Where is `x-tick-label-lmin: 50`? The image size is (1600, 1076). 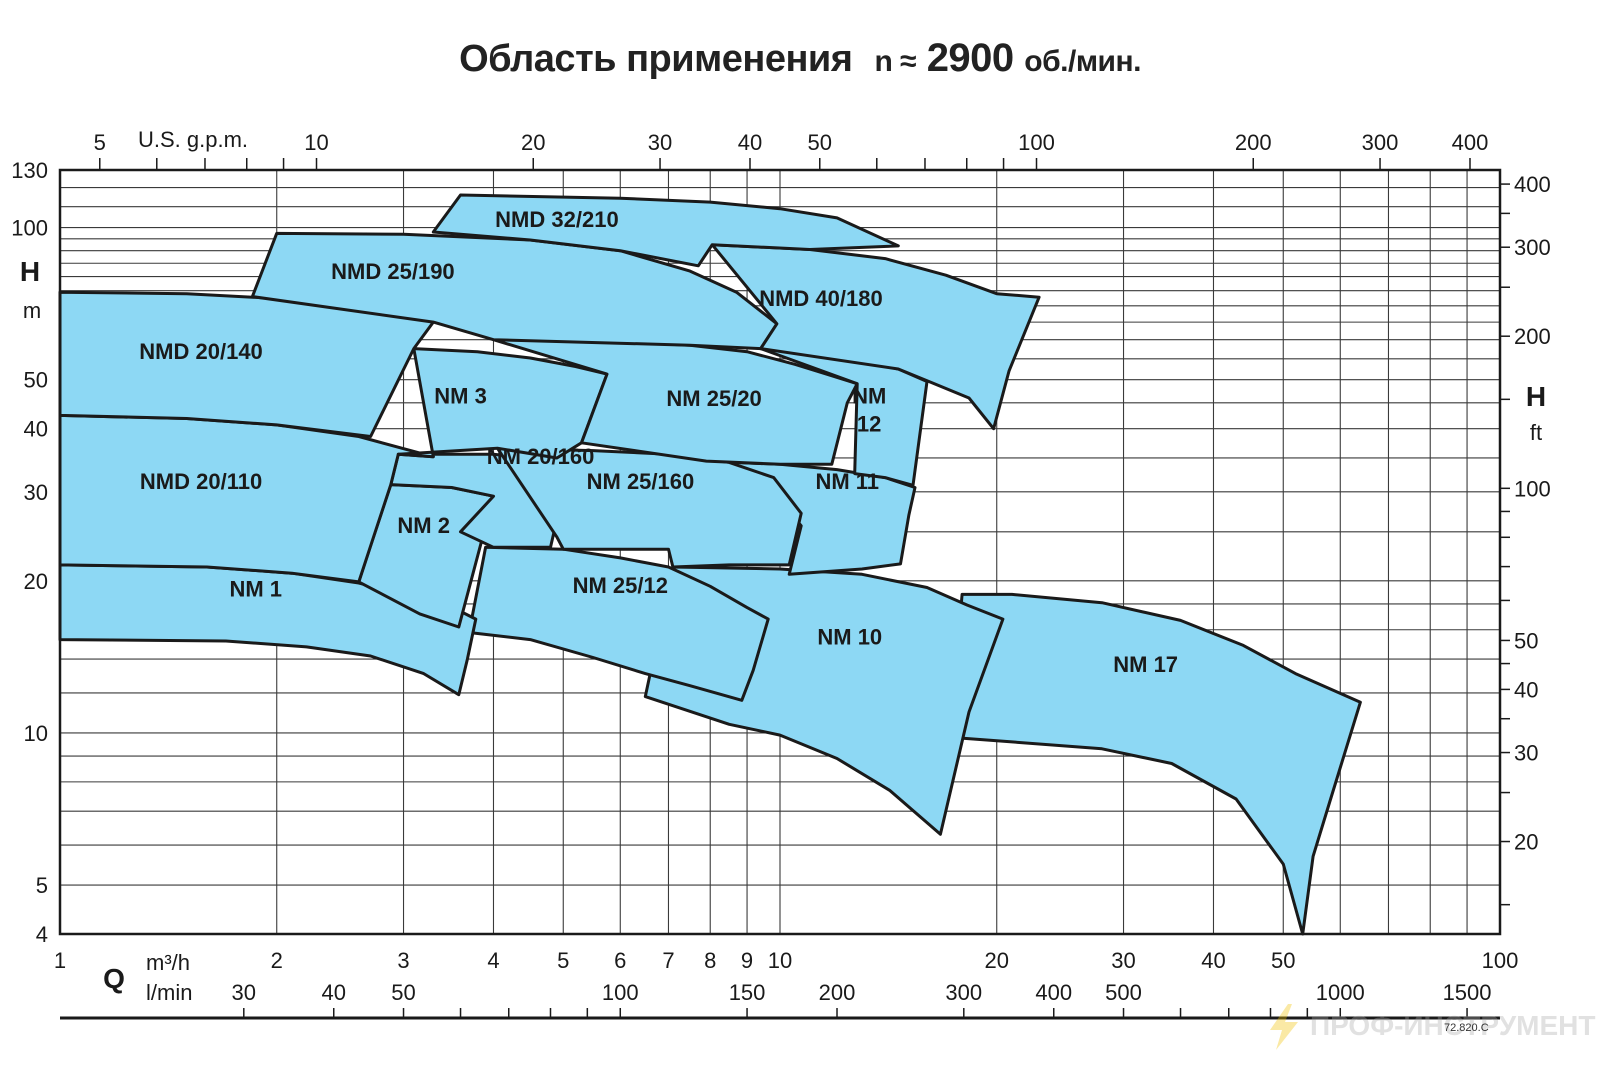 x-tick-label-lmin: 50 is located at coordinates (403, 992).